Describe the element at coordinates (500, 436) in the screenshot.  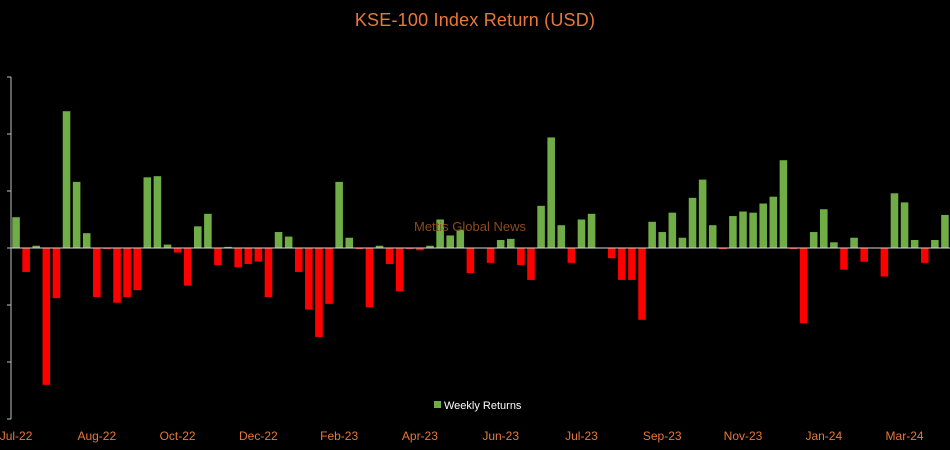
I see `x-tick-label: Jun-23` at that location.